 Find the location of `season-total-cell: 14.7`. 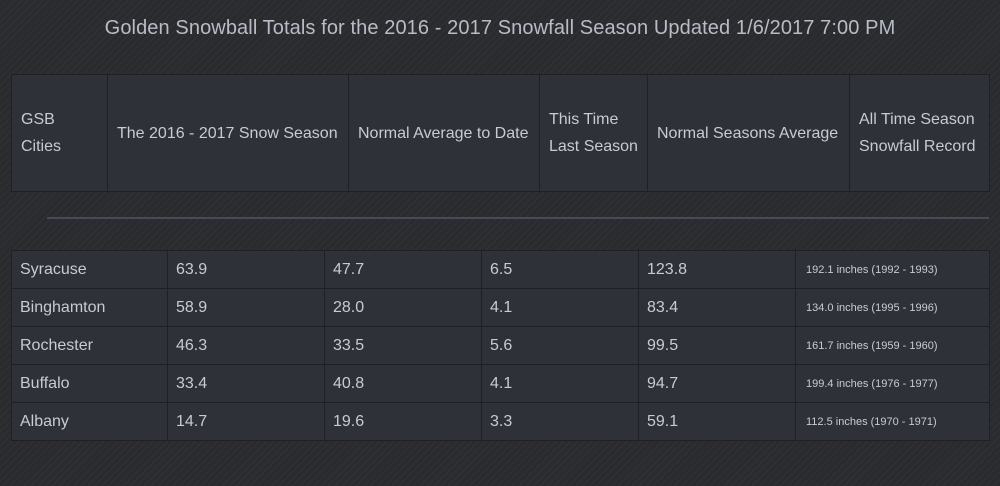

season-total-cell: 14.7 is located at coordinates (246, 421).